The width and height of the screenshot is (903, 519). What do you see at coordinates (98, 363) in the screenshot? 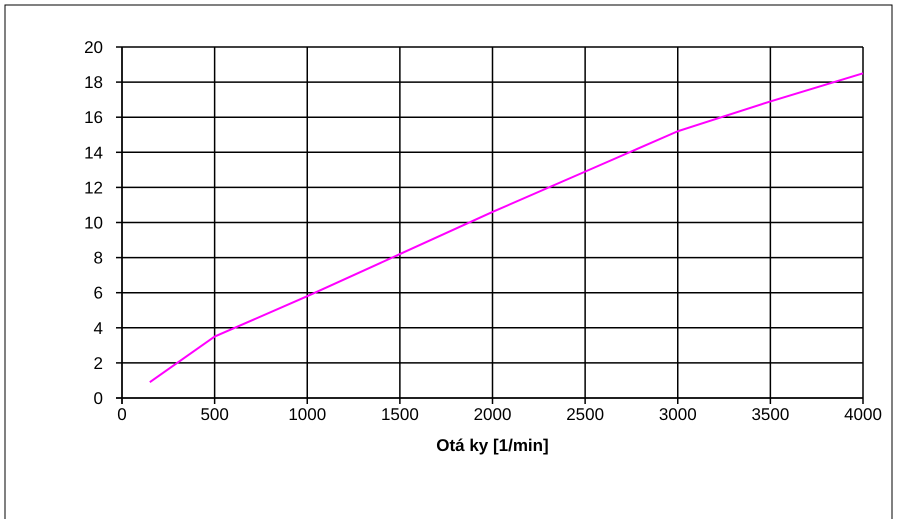
I see `y-tick-label: 2` at bounding box center [98, 363].